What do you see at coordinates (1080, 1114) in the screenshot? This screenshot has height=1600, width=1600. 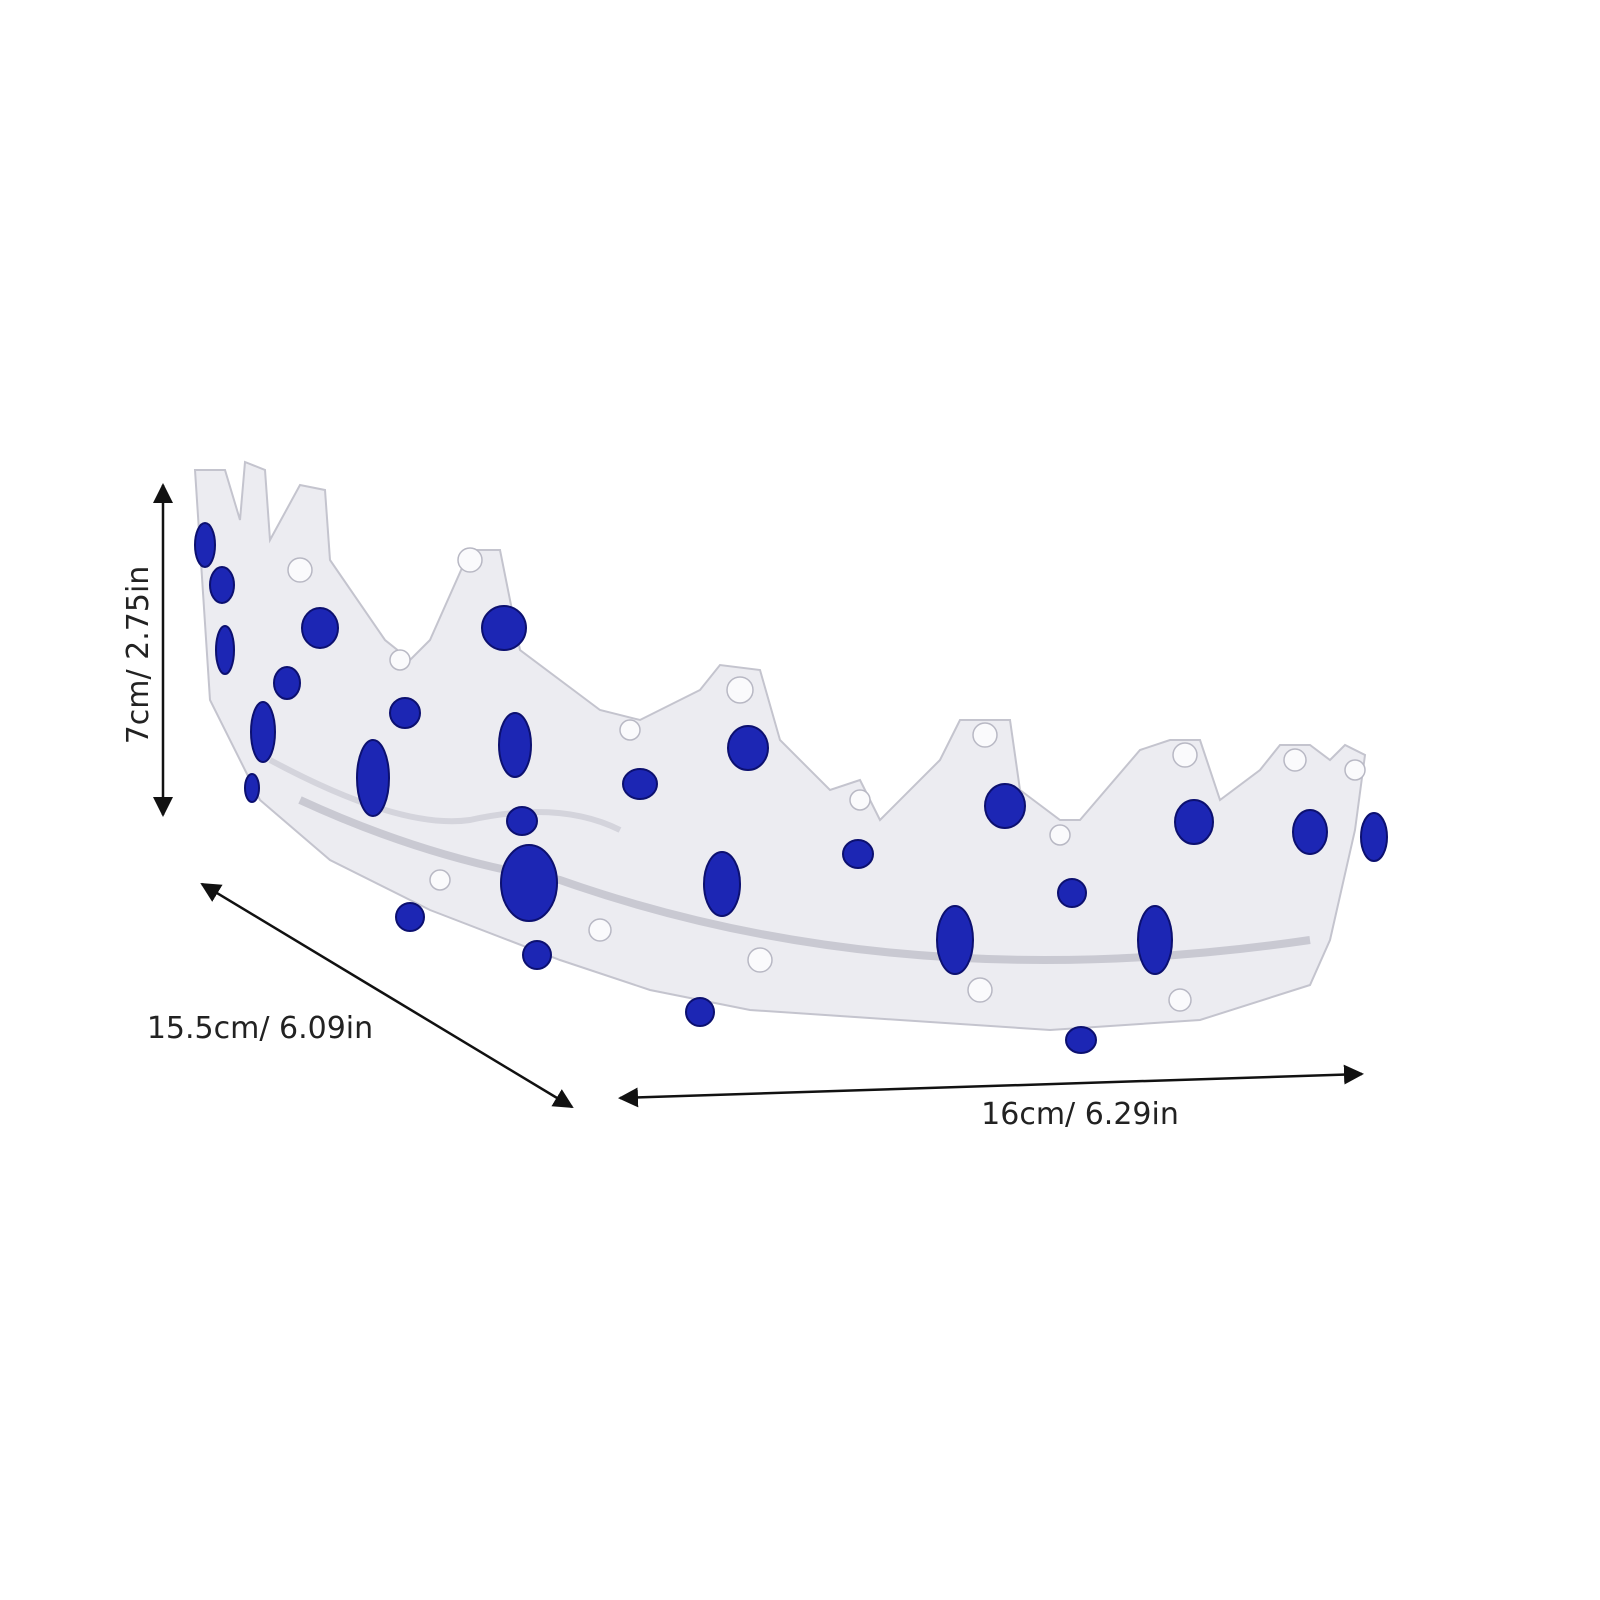 I see `width-label: 16cm/ 6.29in` at bounding box center [1080, 1114].